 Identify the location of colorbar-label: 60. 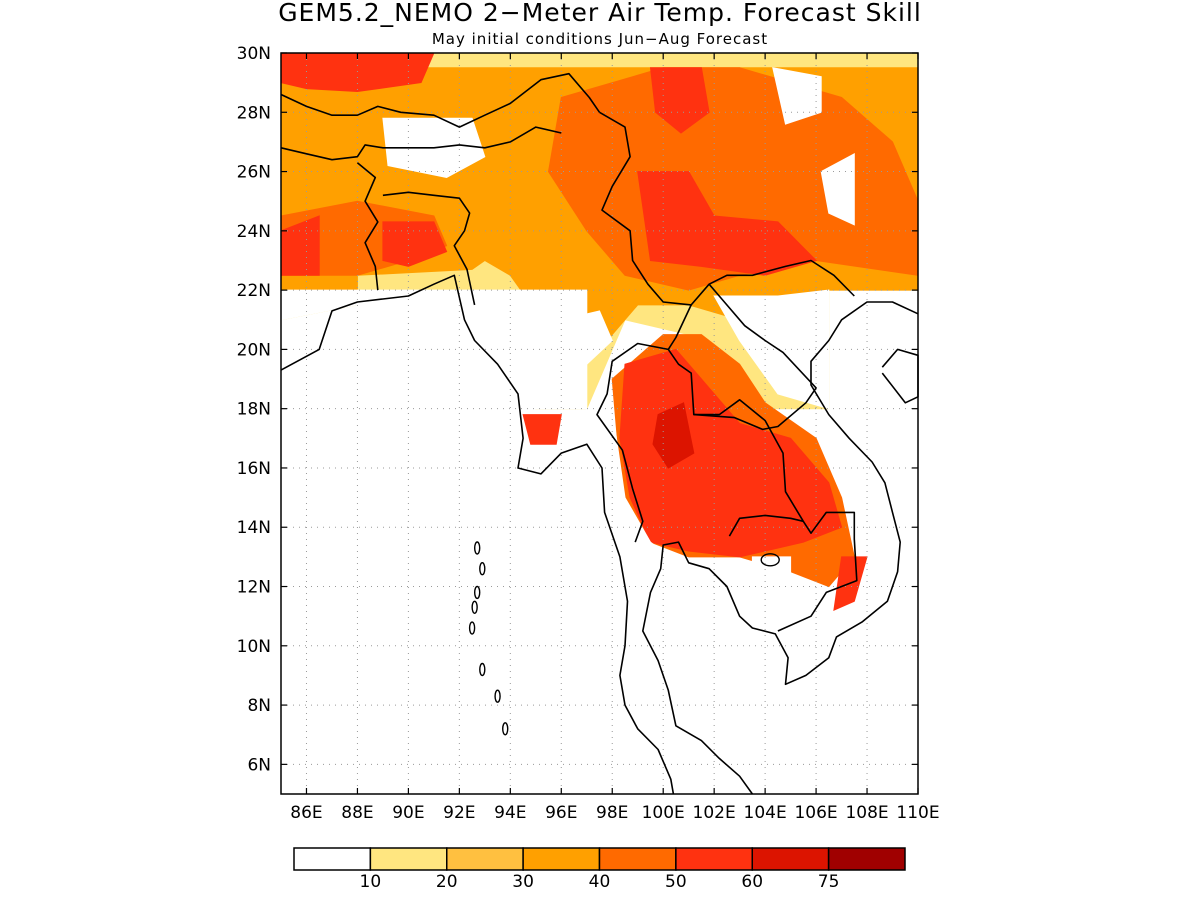
(752, 882).